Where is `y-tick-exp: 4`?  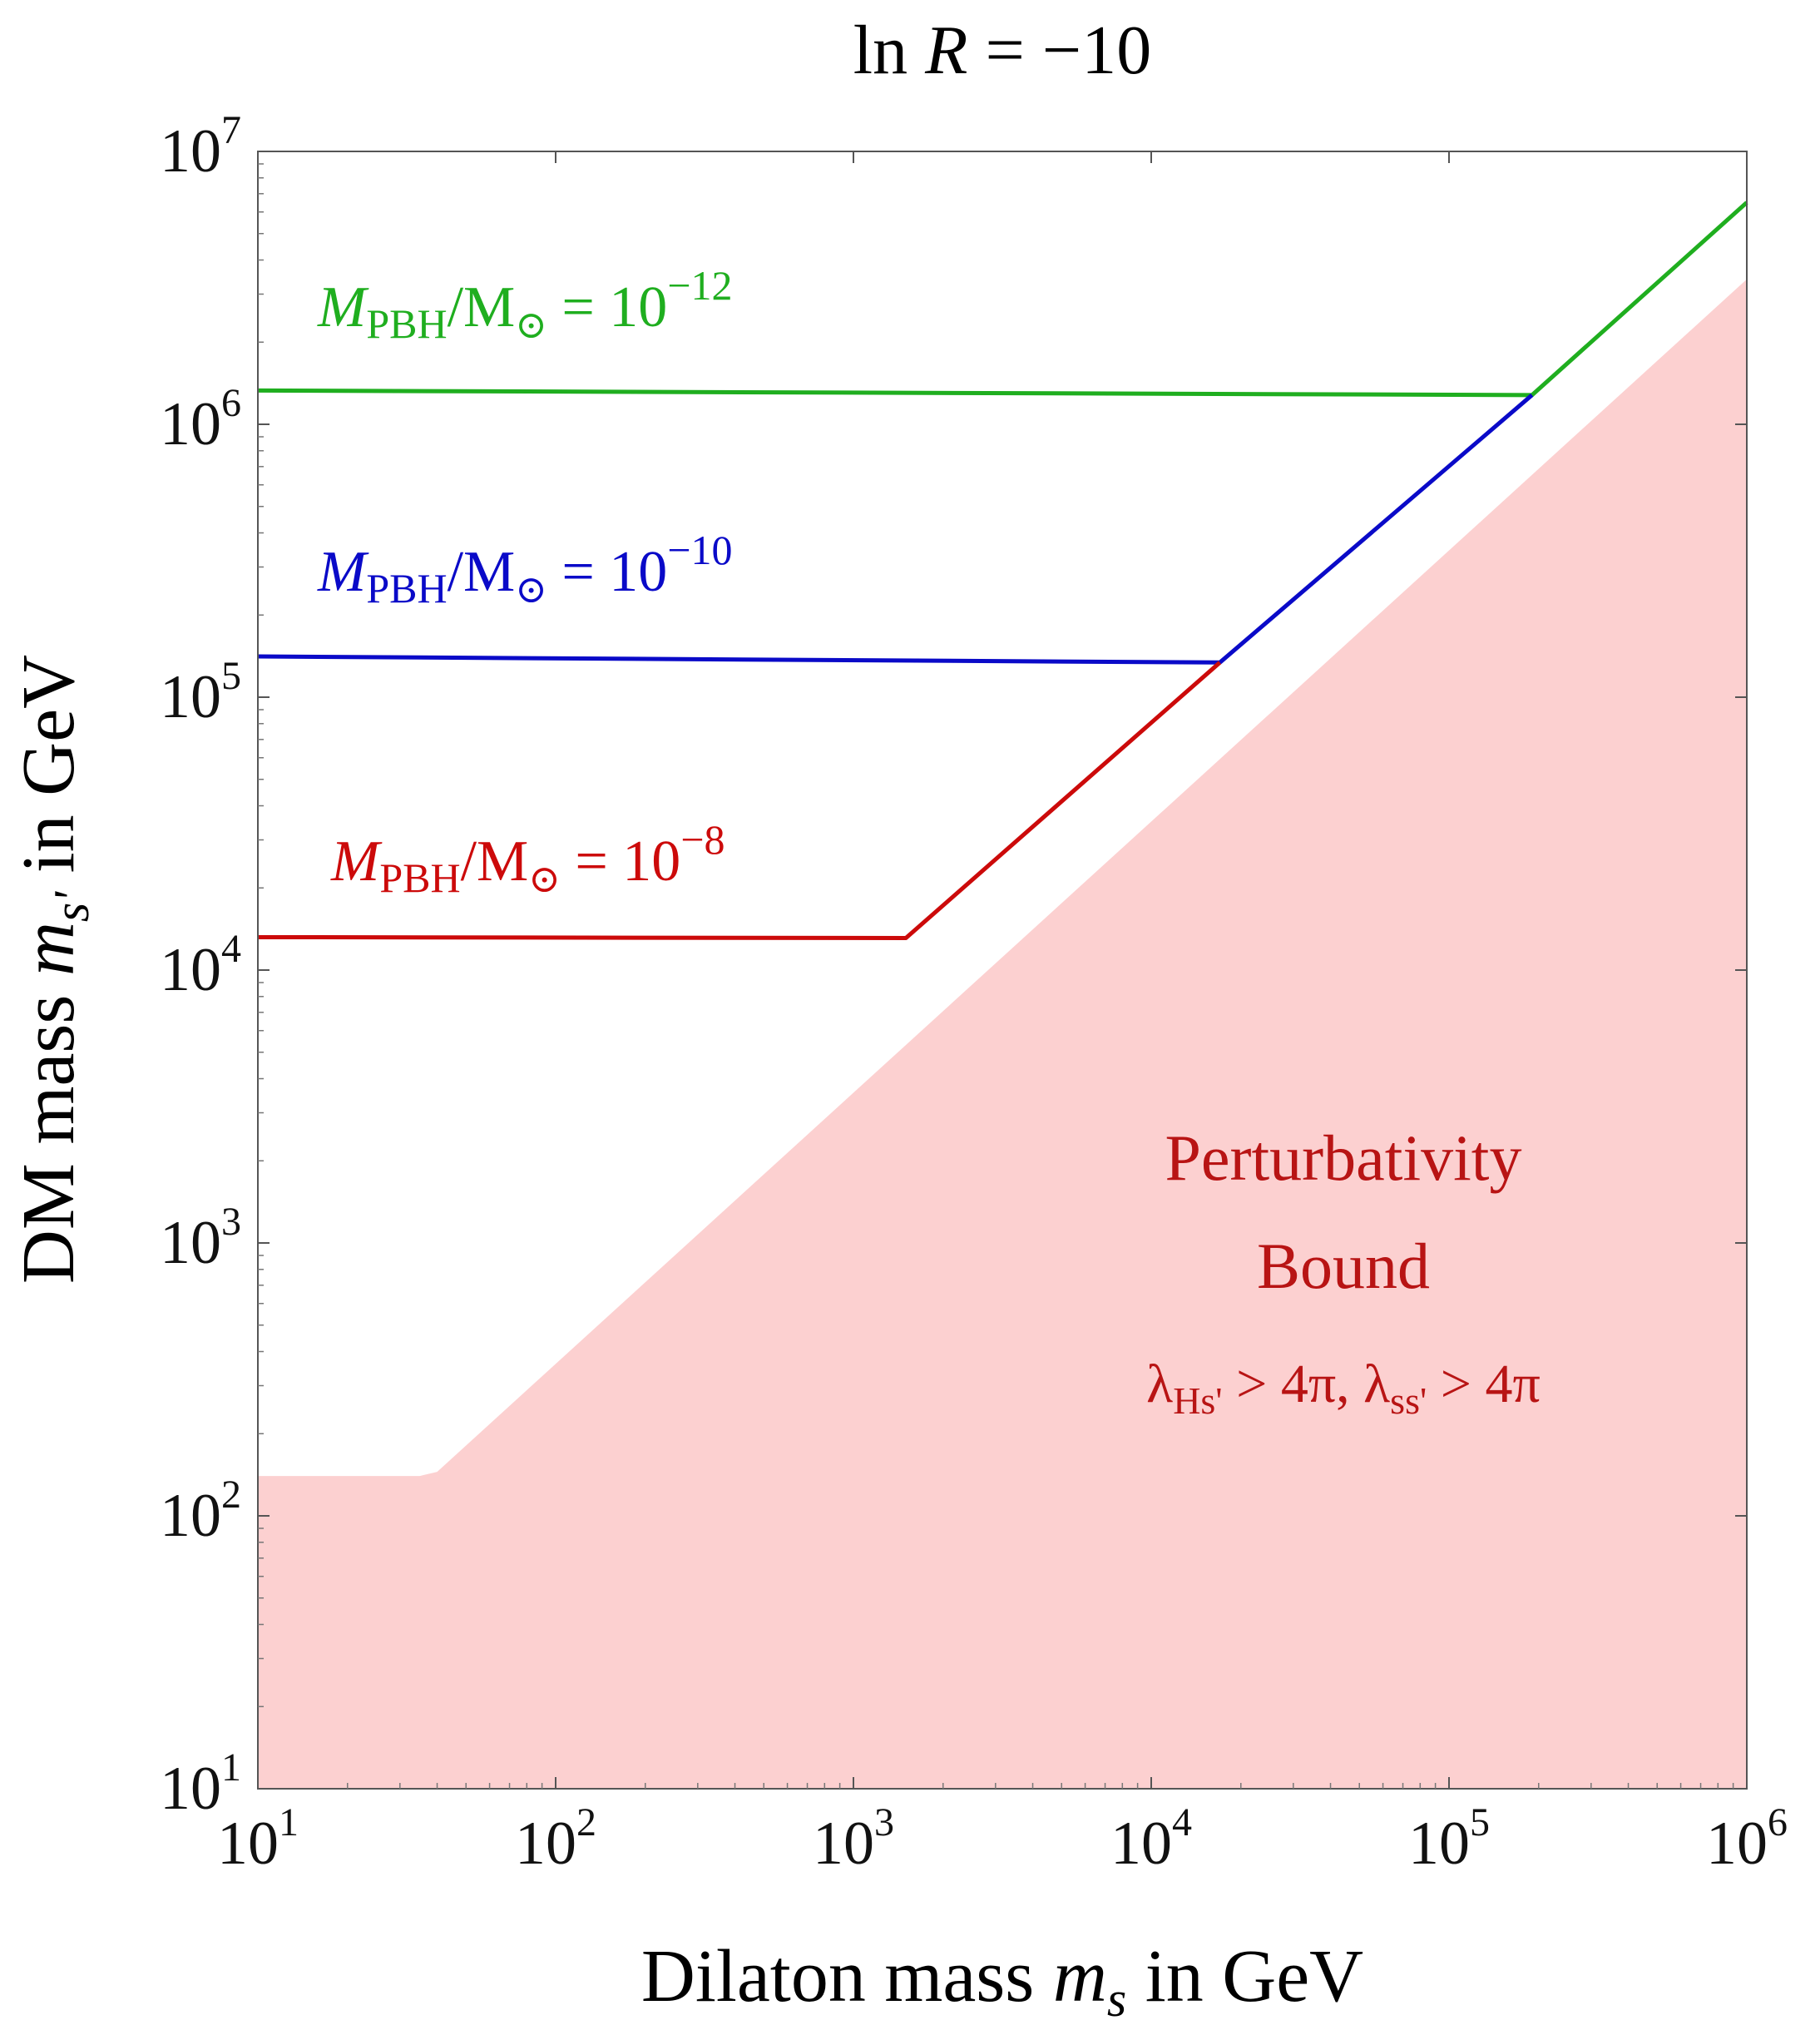
y-tick-exp: 4 is located at coordinates (231, 949).